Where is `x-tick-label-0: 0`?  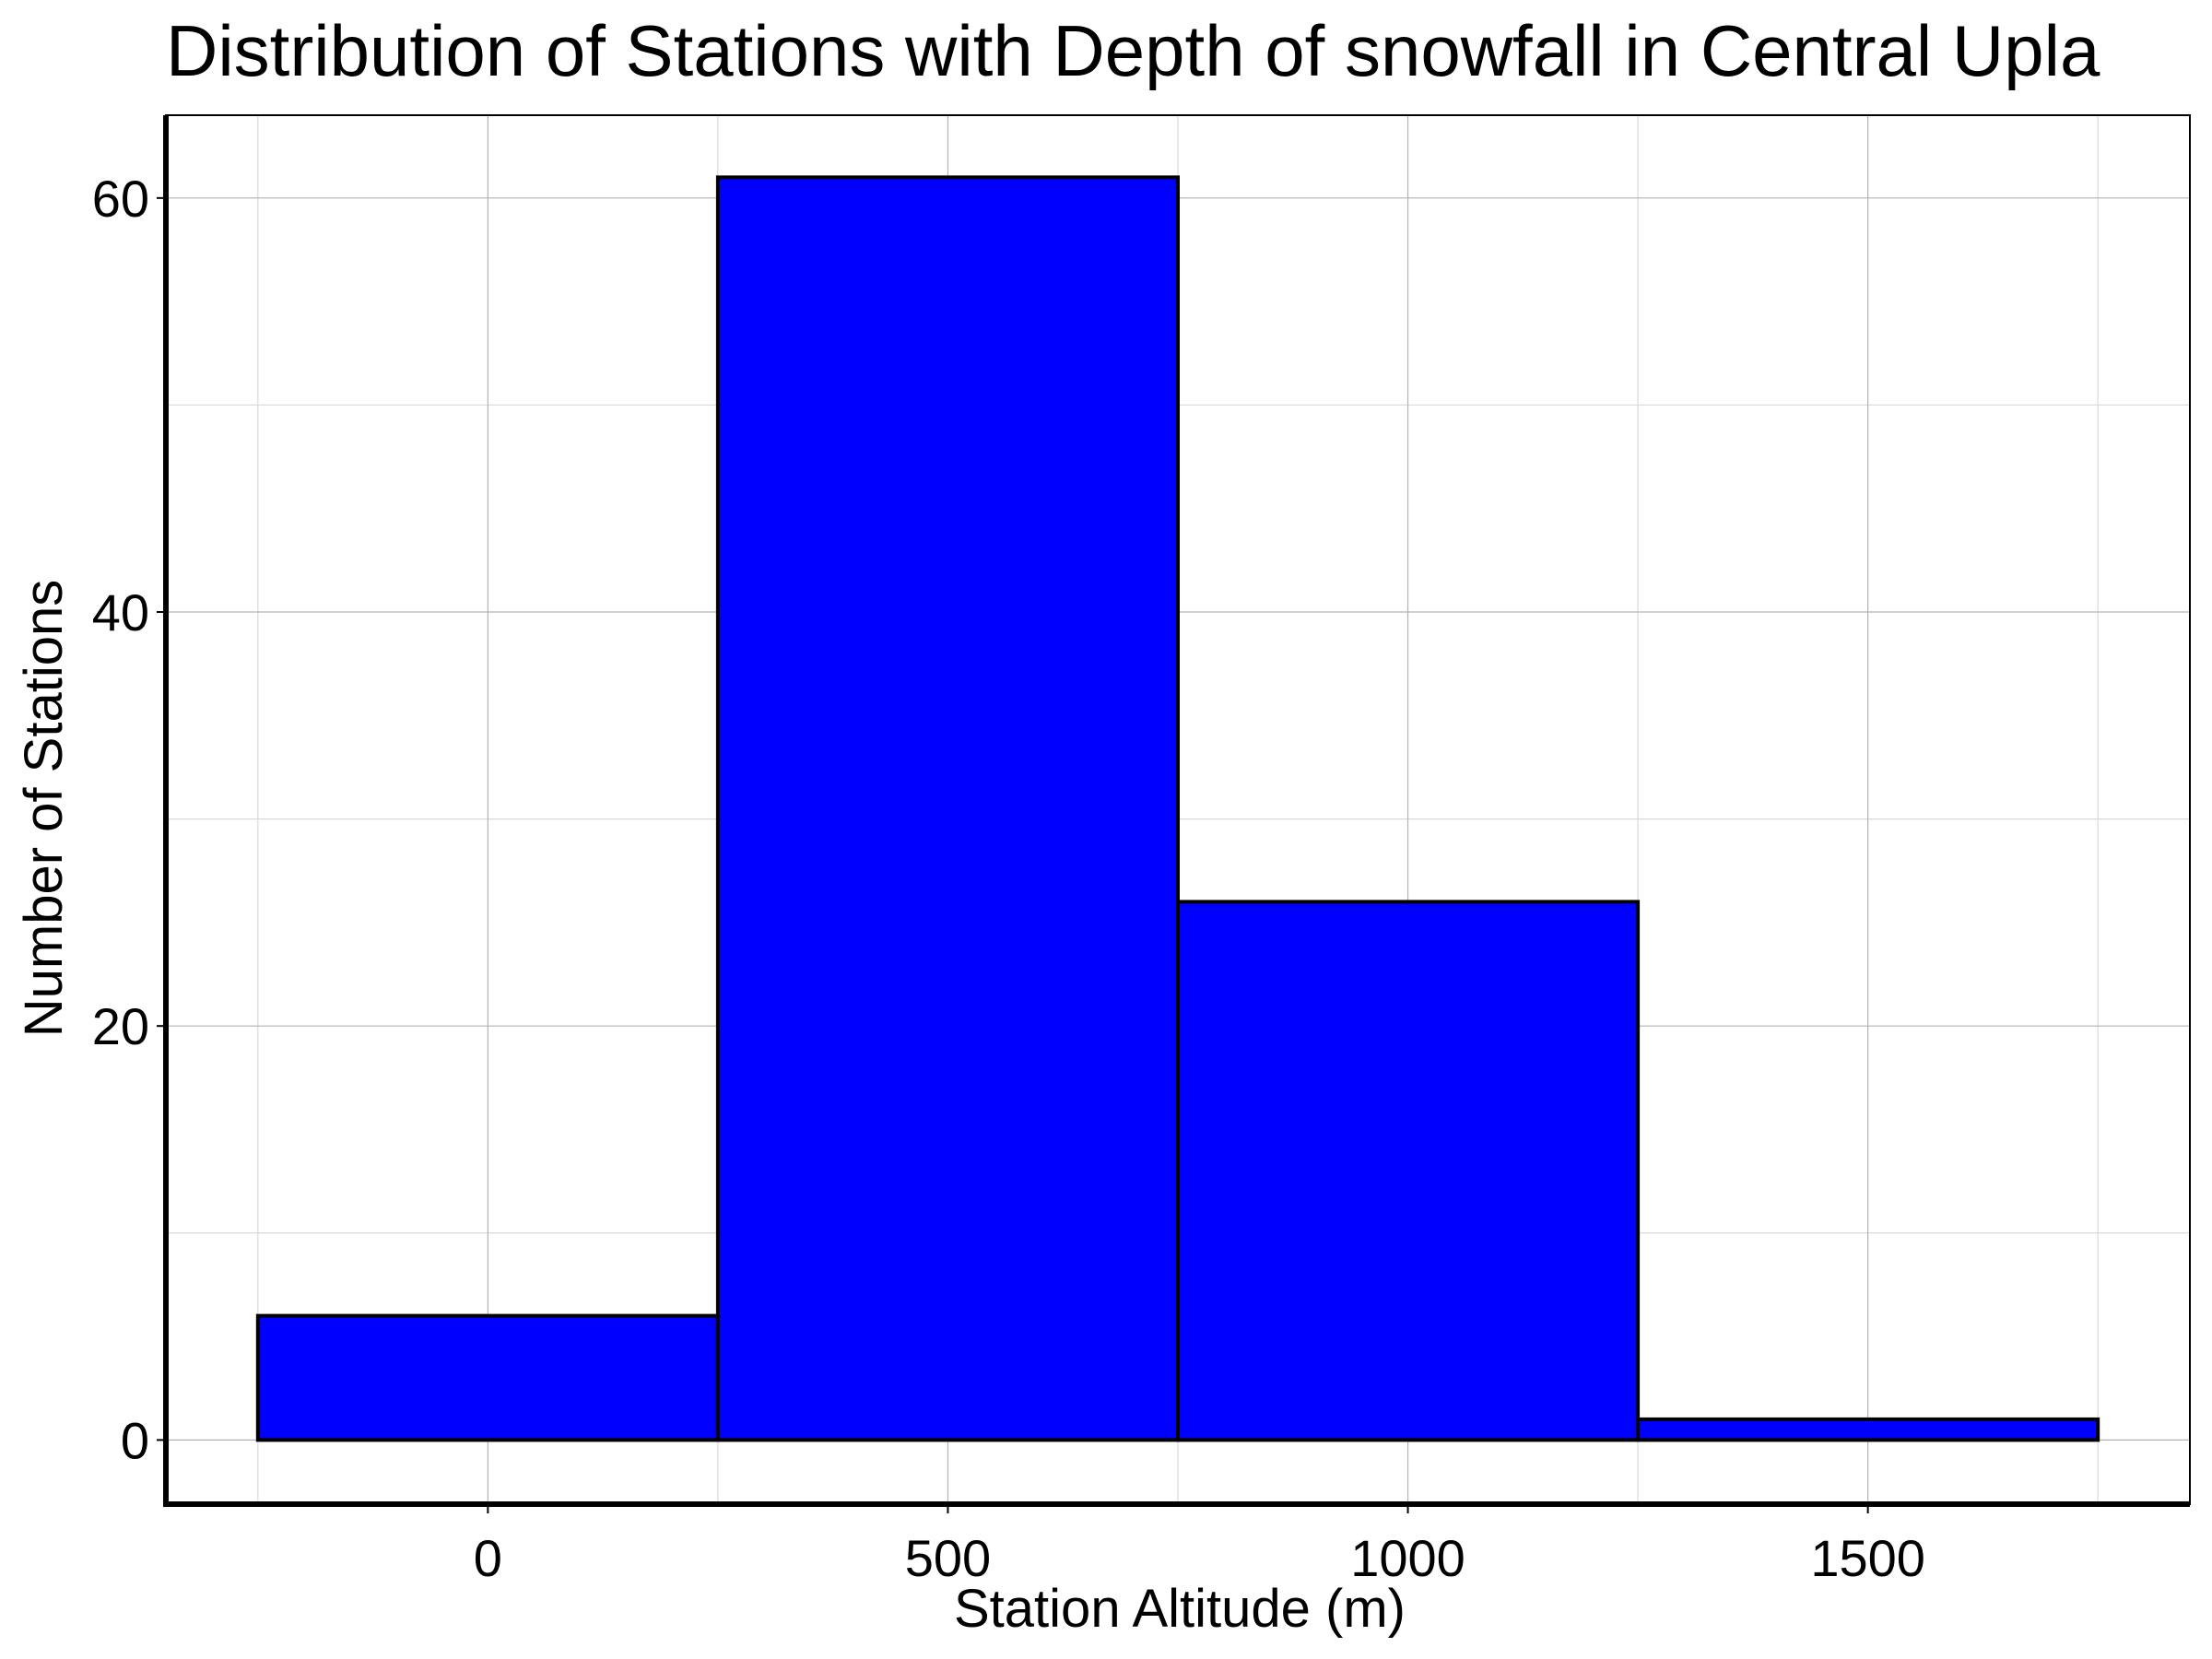 x-tick-label-0: 0 is located at coordinates (488, 1558).